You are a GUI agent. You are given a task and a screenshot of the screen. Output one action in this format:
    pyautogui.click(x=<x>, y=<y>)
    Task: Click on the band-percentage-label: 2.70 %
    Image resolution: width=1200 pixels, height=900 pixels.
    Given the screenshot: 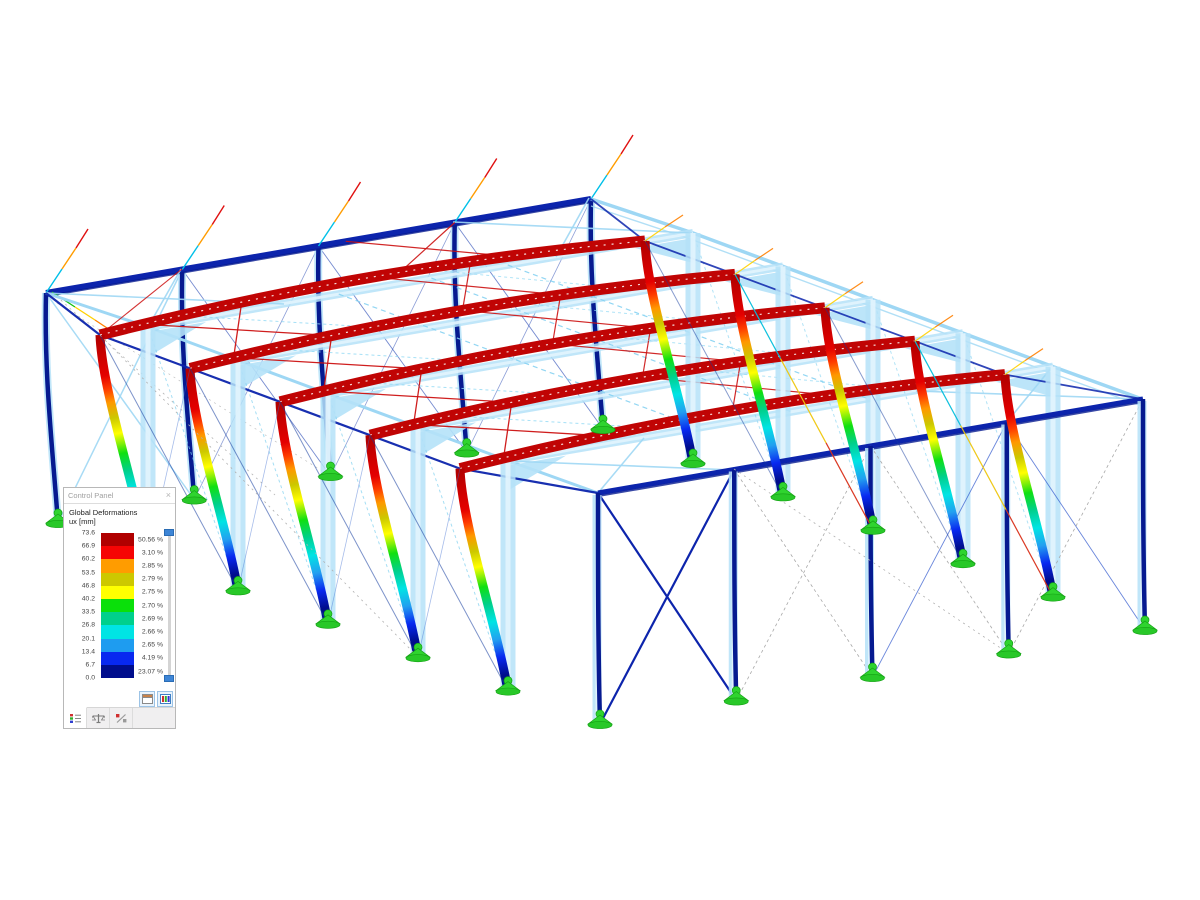 What is the action you would take?
    pyautogui.click(x=152, y=606)
    